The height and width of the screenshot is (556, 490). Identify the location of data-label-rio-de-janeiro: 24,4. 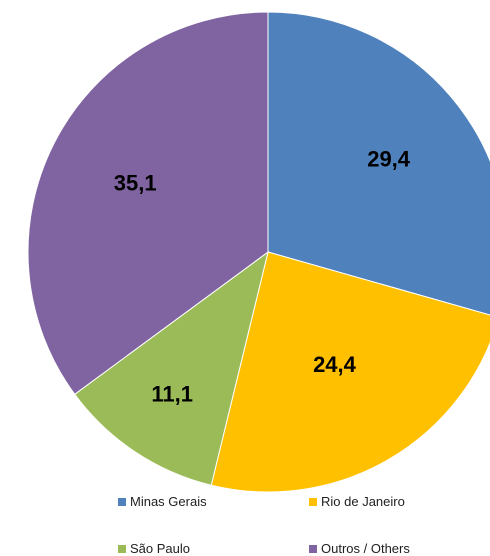
(335, 364).